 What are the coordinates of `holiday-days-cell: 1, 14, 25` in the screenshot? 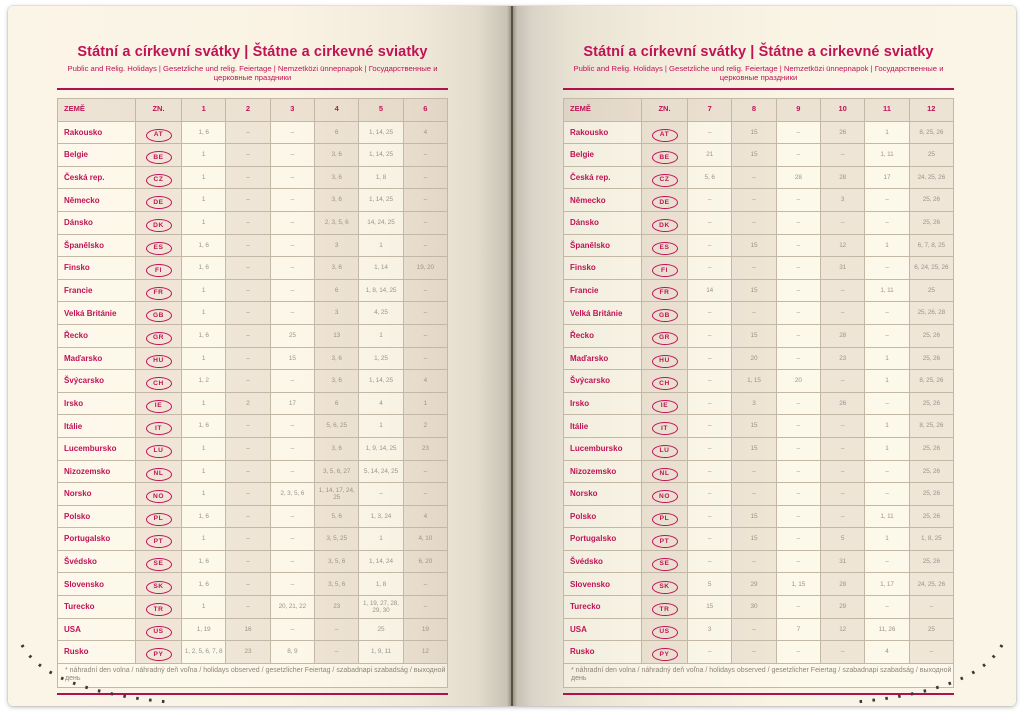 It's located at (381, 155).